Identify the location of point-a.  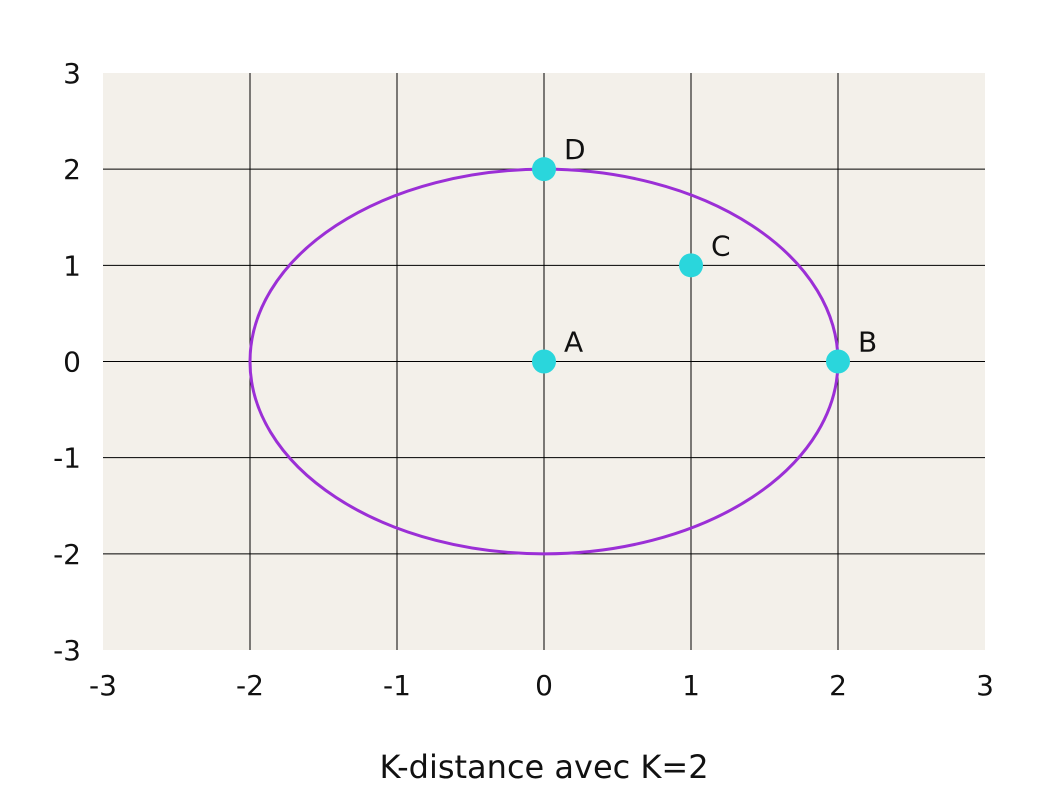
(544, 361).